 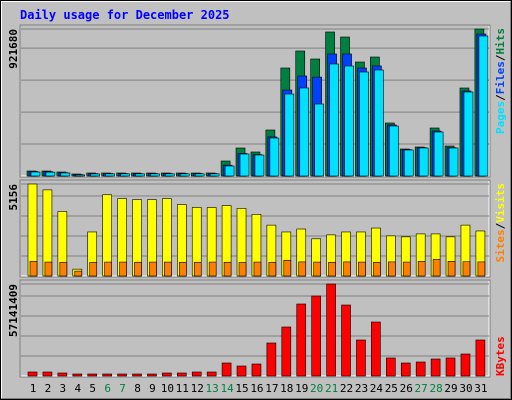 I want to click on x-tick-label: 10, so click(x=167, y=388).